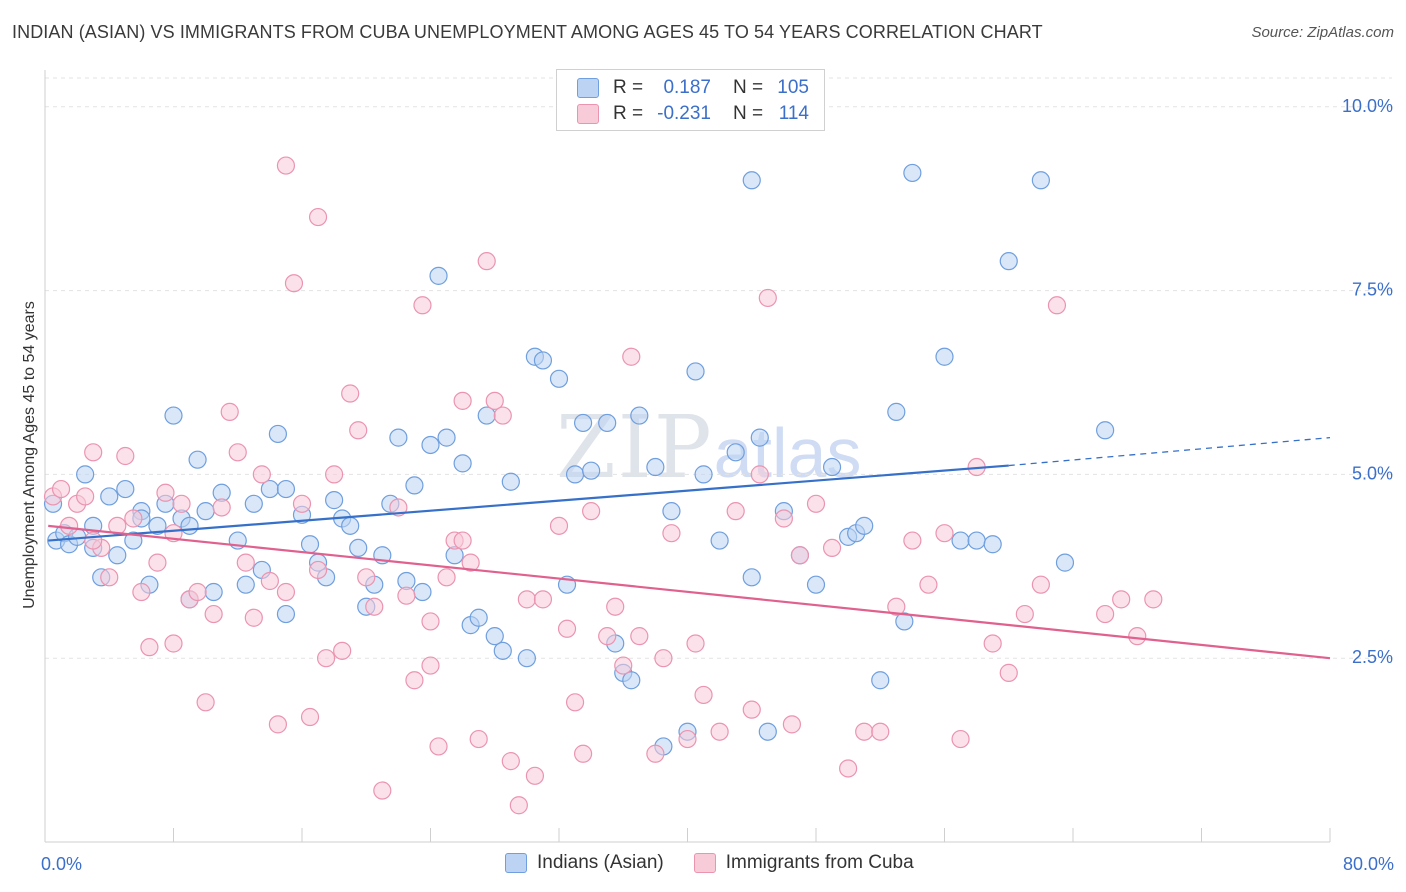 This screenshot has height=892, width=1406. Describe the element at coordinates (803, 863) in the screenshot. I see `series-legend-cuba: Immigrants from Cuba` at that location.